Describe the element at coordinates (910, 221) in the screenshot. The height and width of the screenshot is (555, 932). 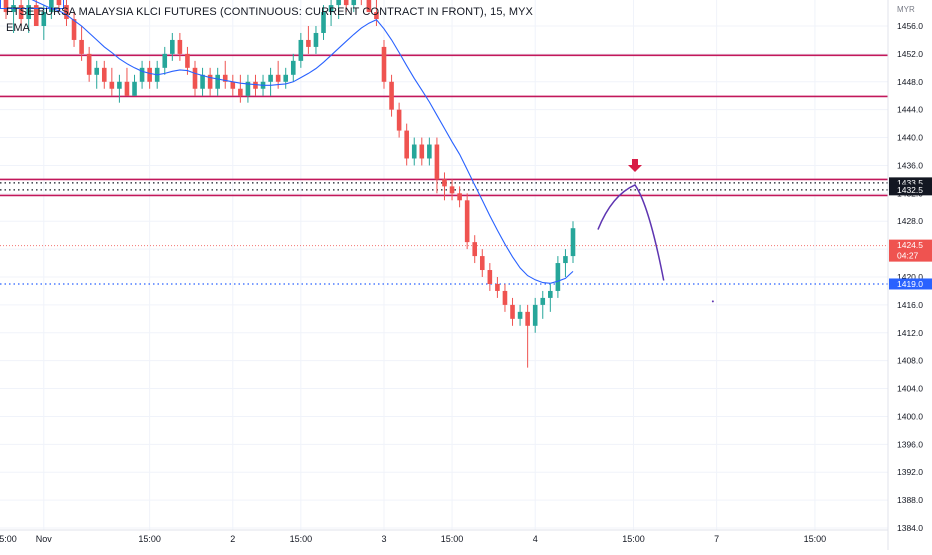
I see `y-tick-label: 1428.0` at that location.